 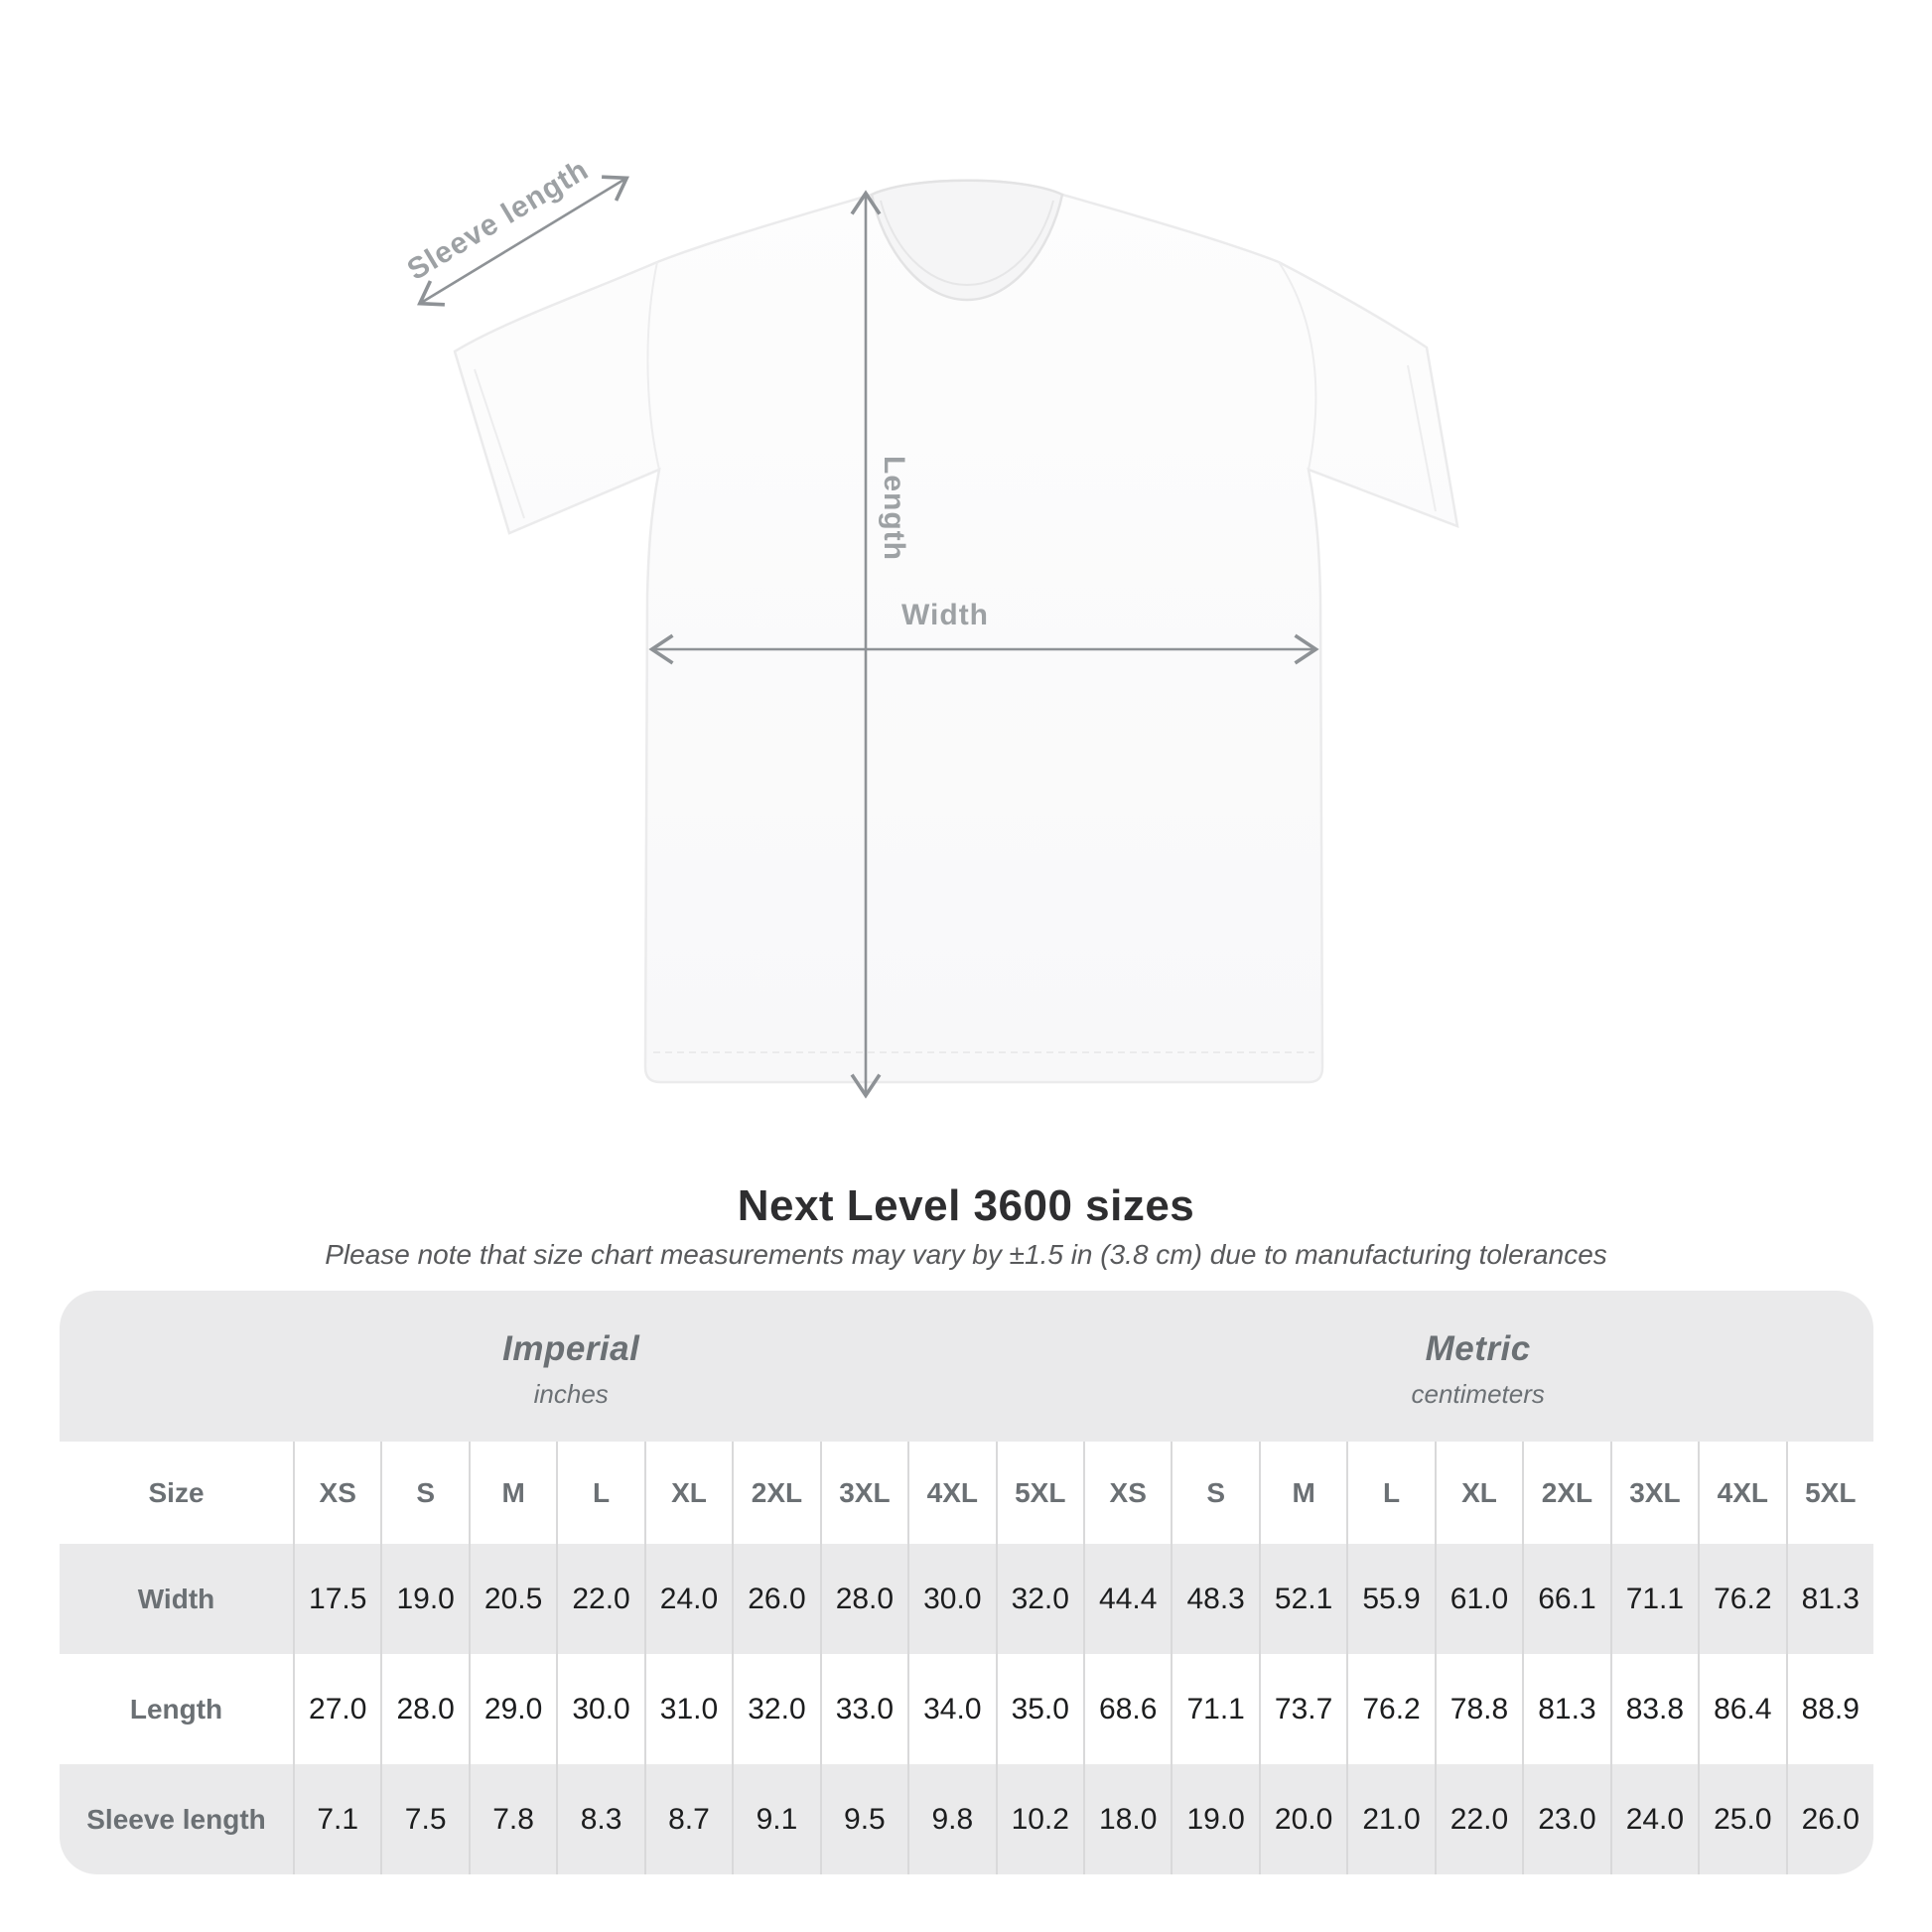 I want to click on value-cell: 8.7, so click(x=687, y=1819).